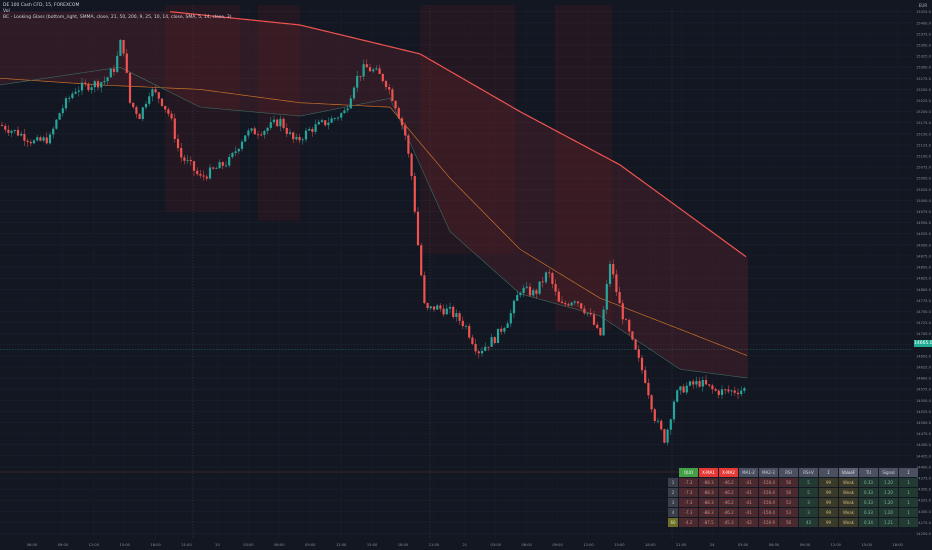 This screenshot has height=550, width=932. I want to click on y-tick-label: 14300.0, so click(924, 512).